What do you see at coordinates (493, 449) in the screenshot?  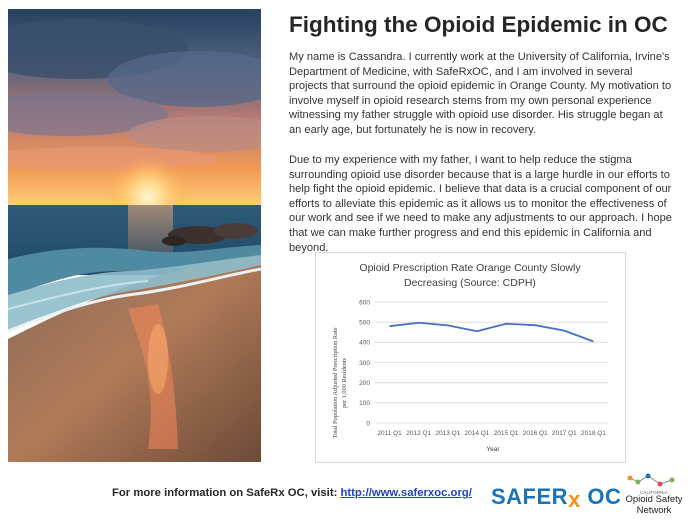 I see `chart-x-axis-label: Year` at bounding box center [493, 449].